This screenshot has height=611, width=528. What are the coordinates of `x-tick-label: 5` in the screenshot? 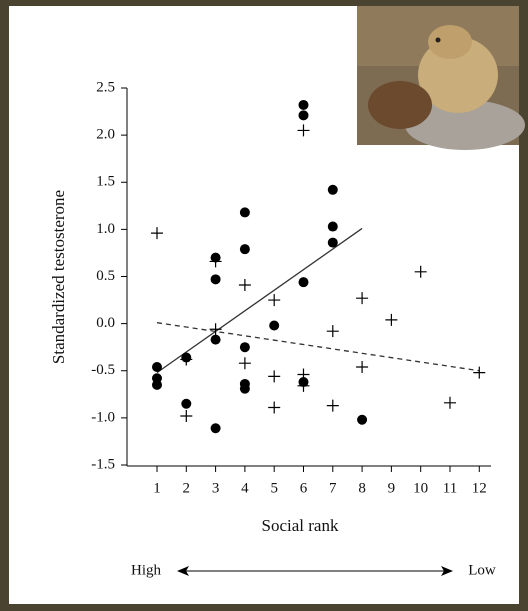 It's located at (274, 488).